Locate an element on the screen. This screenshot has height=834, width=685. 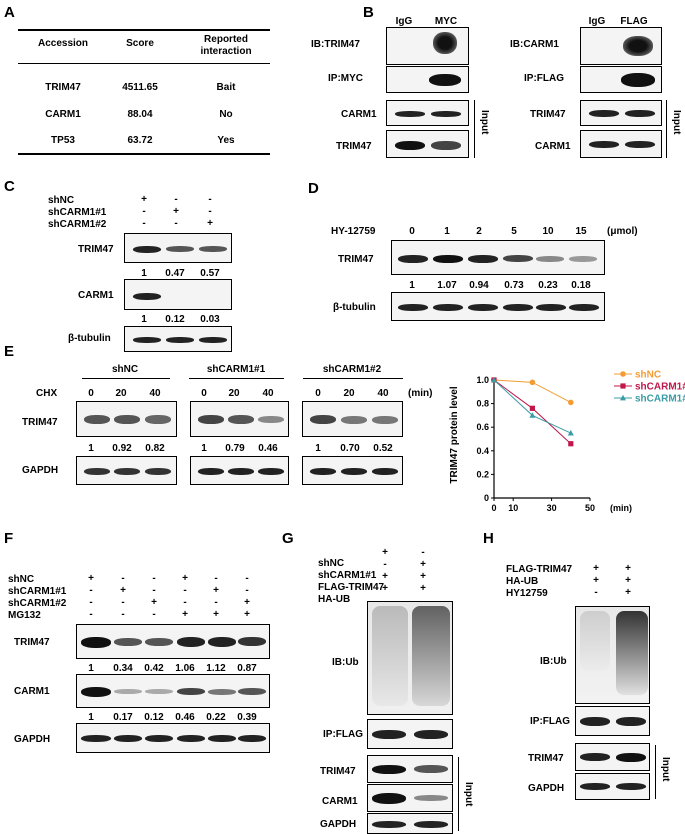
quant-value: 0.57 is located at coordinates (210, 273).